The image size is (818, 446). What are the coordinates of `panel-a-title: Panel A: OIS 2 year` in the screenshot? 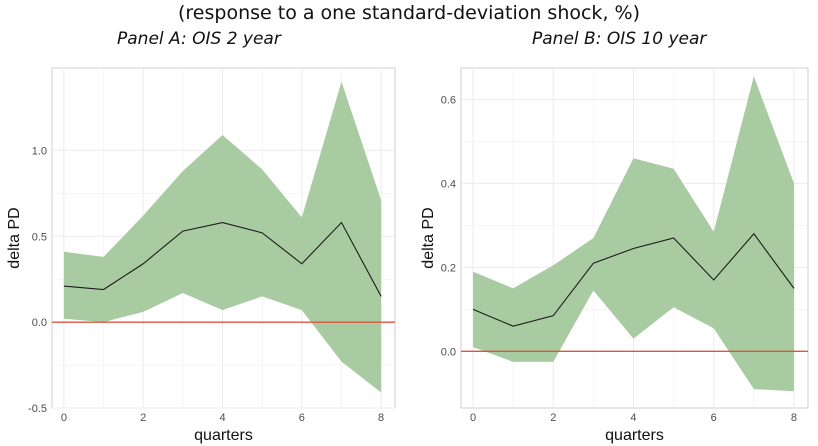 It's located at (199, 39).